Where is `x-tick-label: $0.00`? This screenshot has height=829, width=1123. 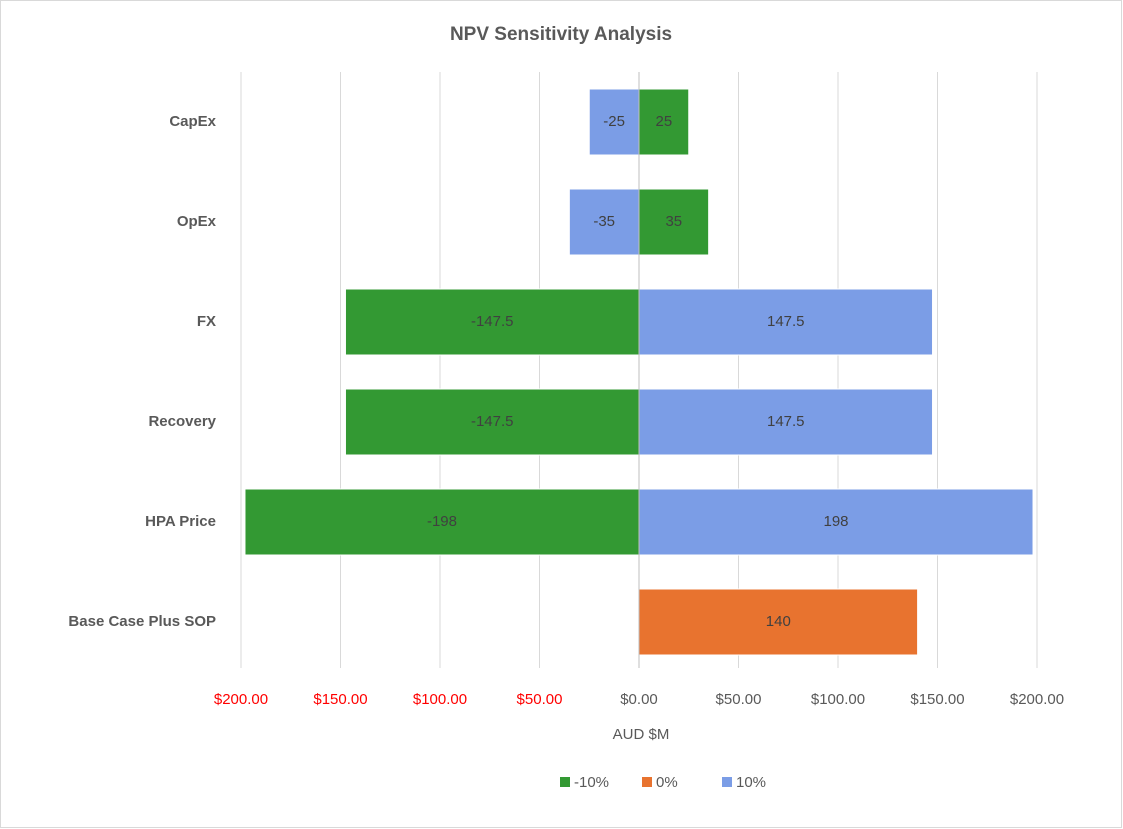
x-tick-label: $0.00 is located at coordinates (639, 699).